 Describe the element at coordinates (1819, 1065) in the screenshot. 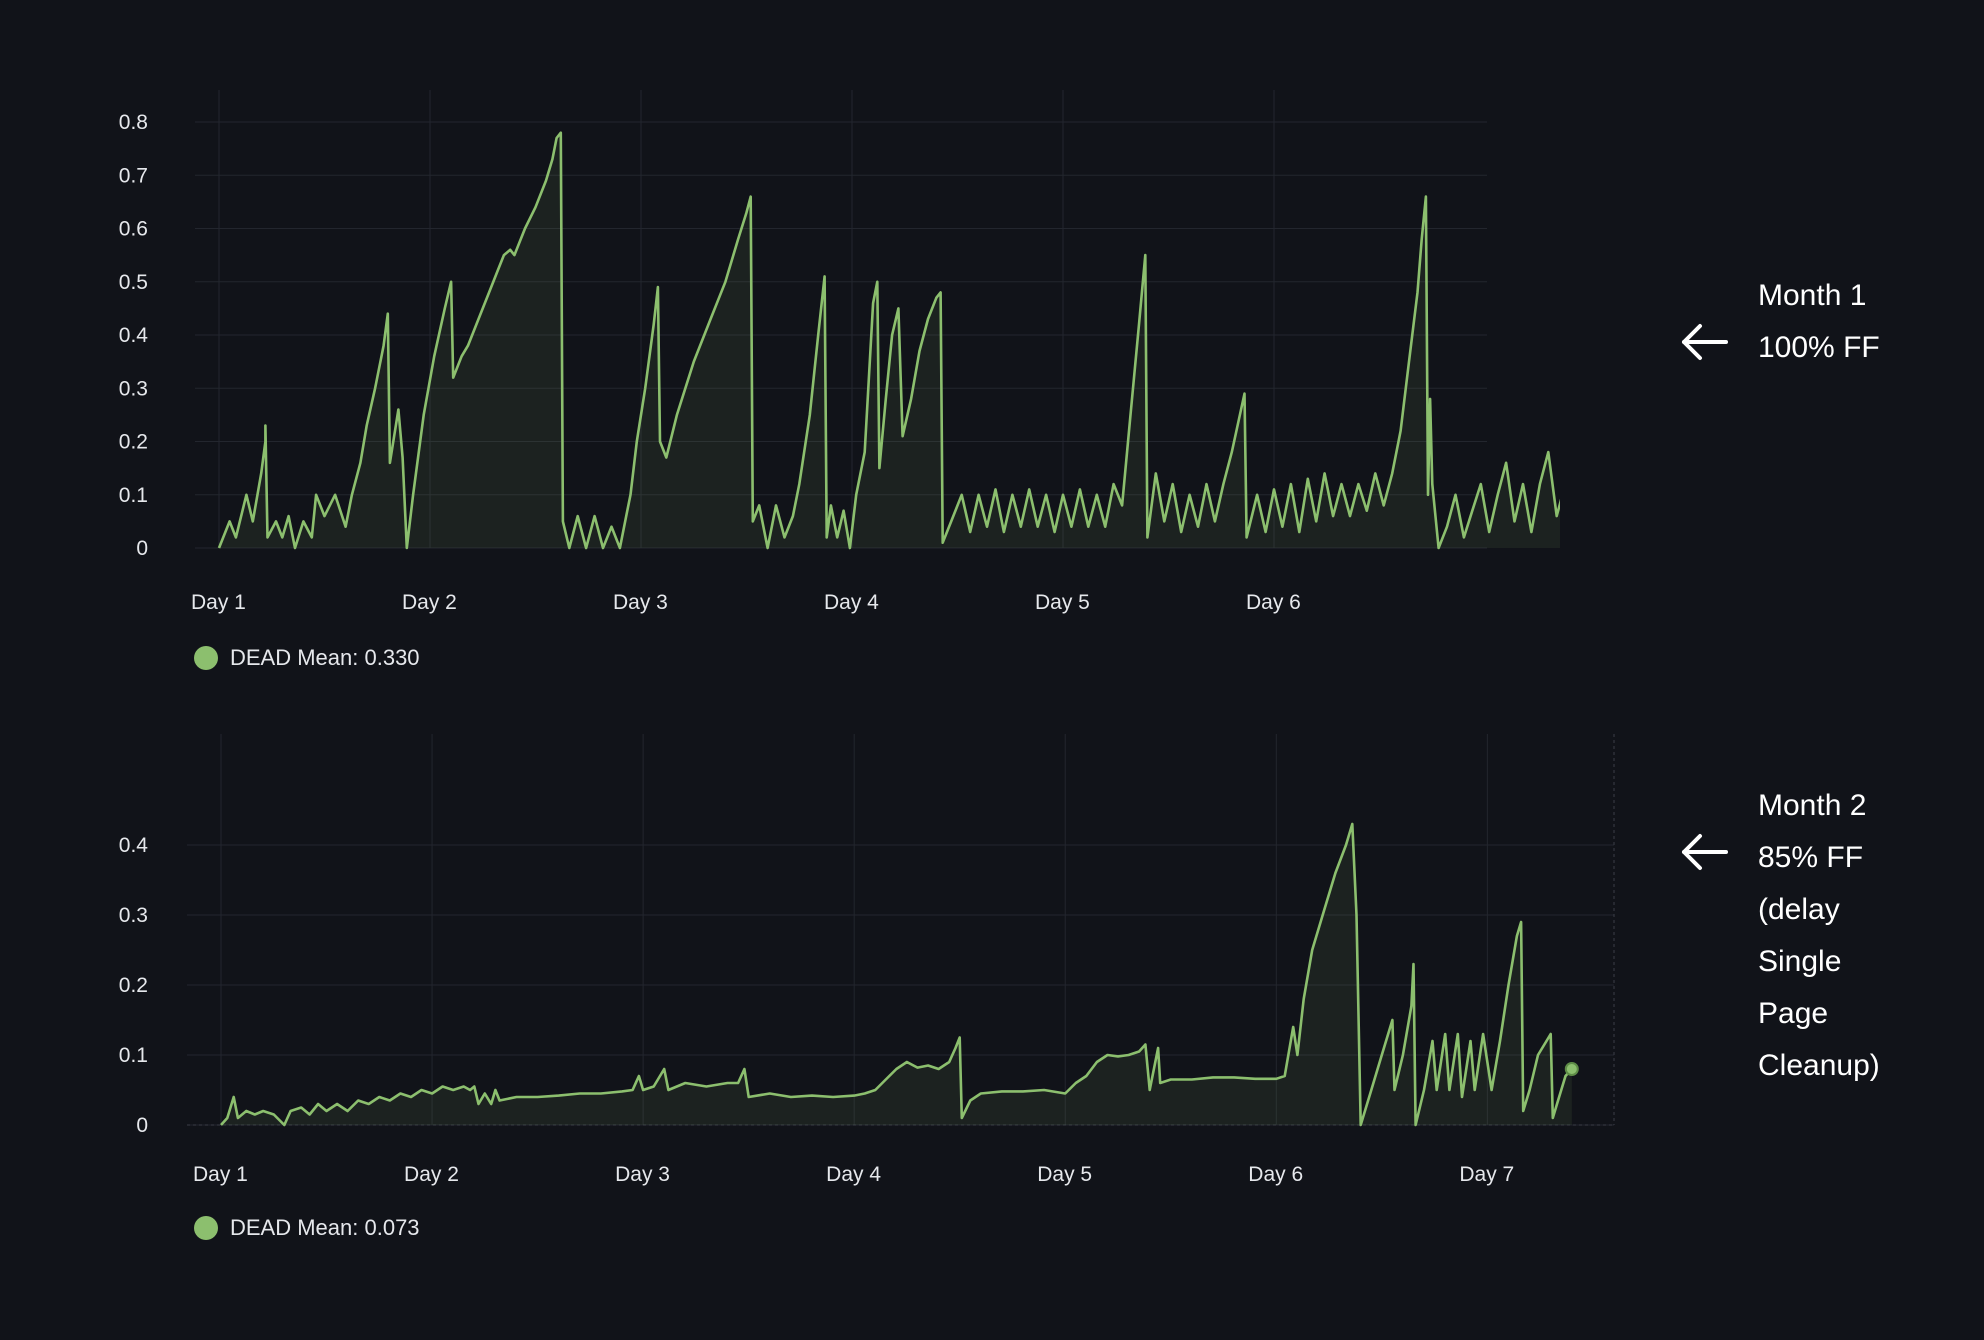

I see `annotation-line: Cleanup)` at that location.